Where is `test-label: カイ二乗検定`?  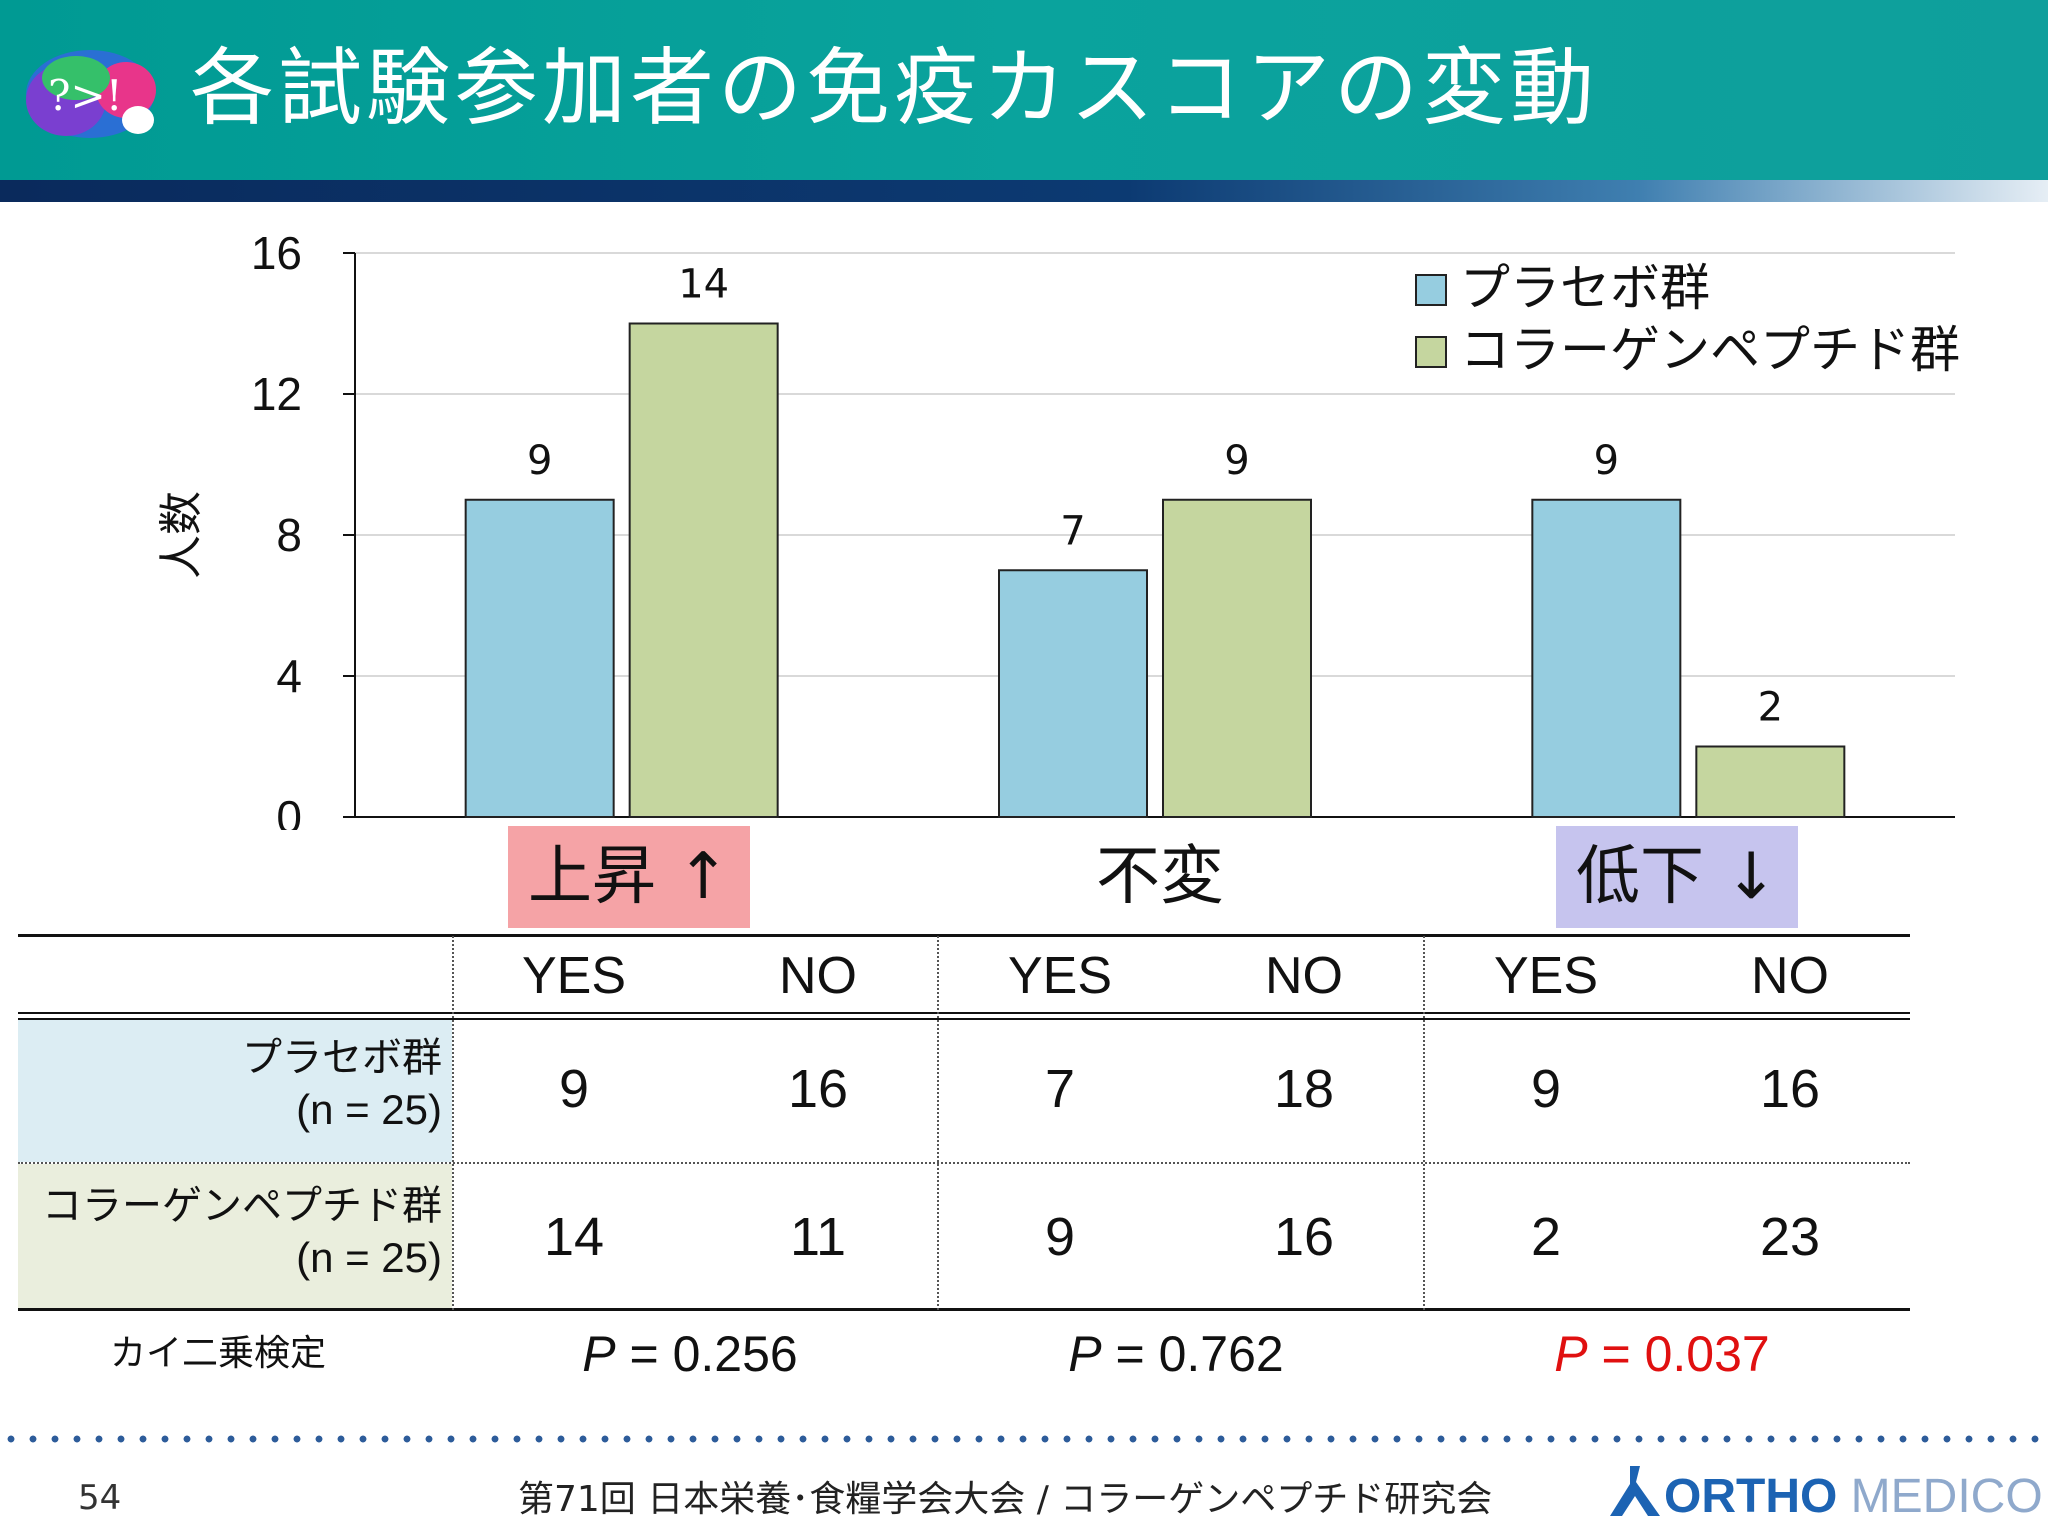
test-label: カイ二乗検定 is located at coordinates (218, 1353).